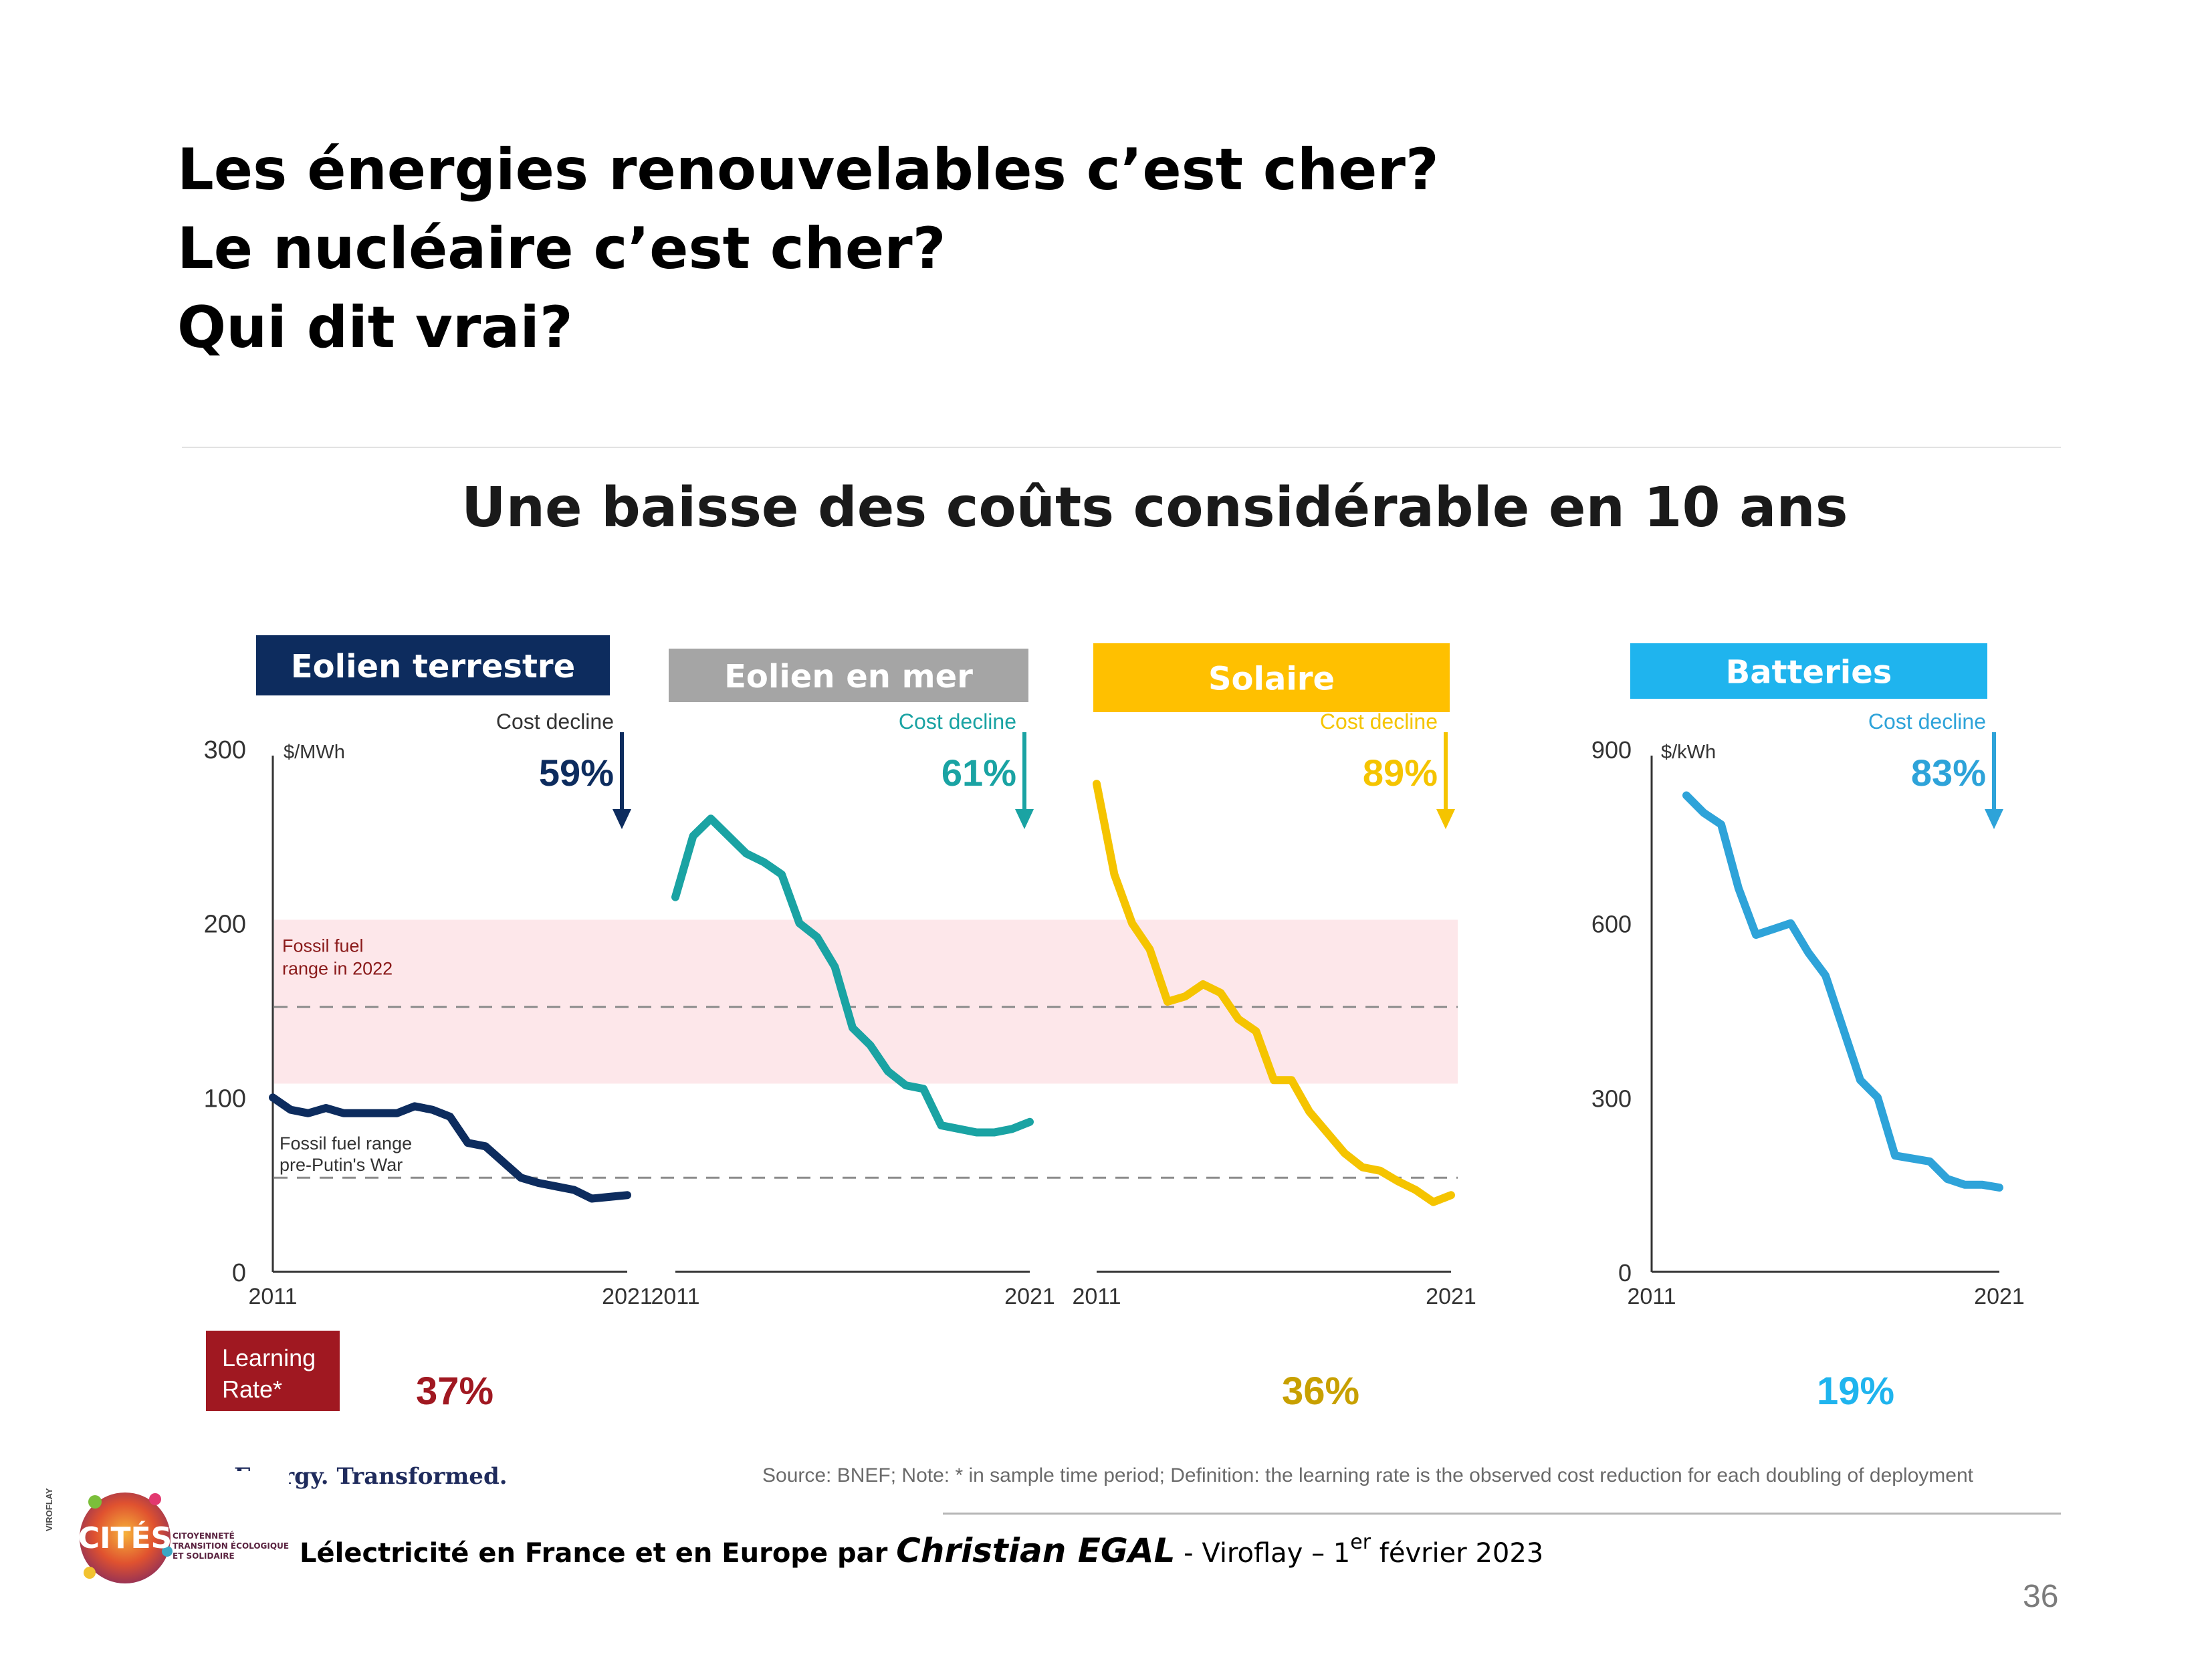  I want to click on fossil-band-label-2: range in 2022, so click(337, 968).